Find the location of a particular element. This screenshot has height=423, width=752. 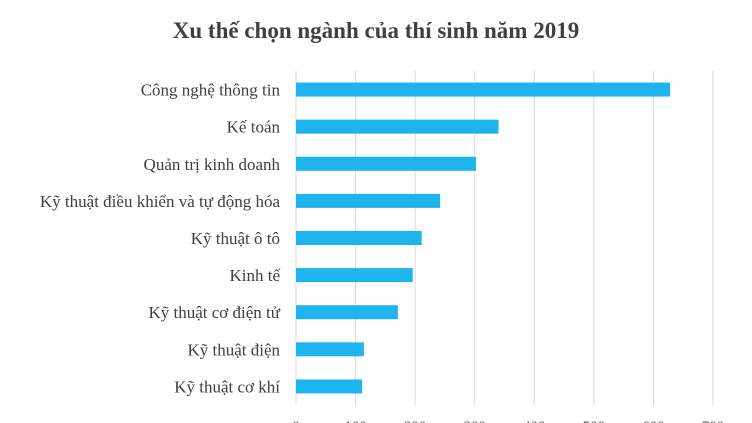

category-label: Kỹ thuật cơ khí is located at coordinates (227, 386).